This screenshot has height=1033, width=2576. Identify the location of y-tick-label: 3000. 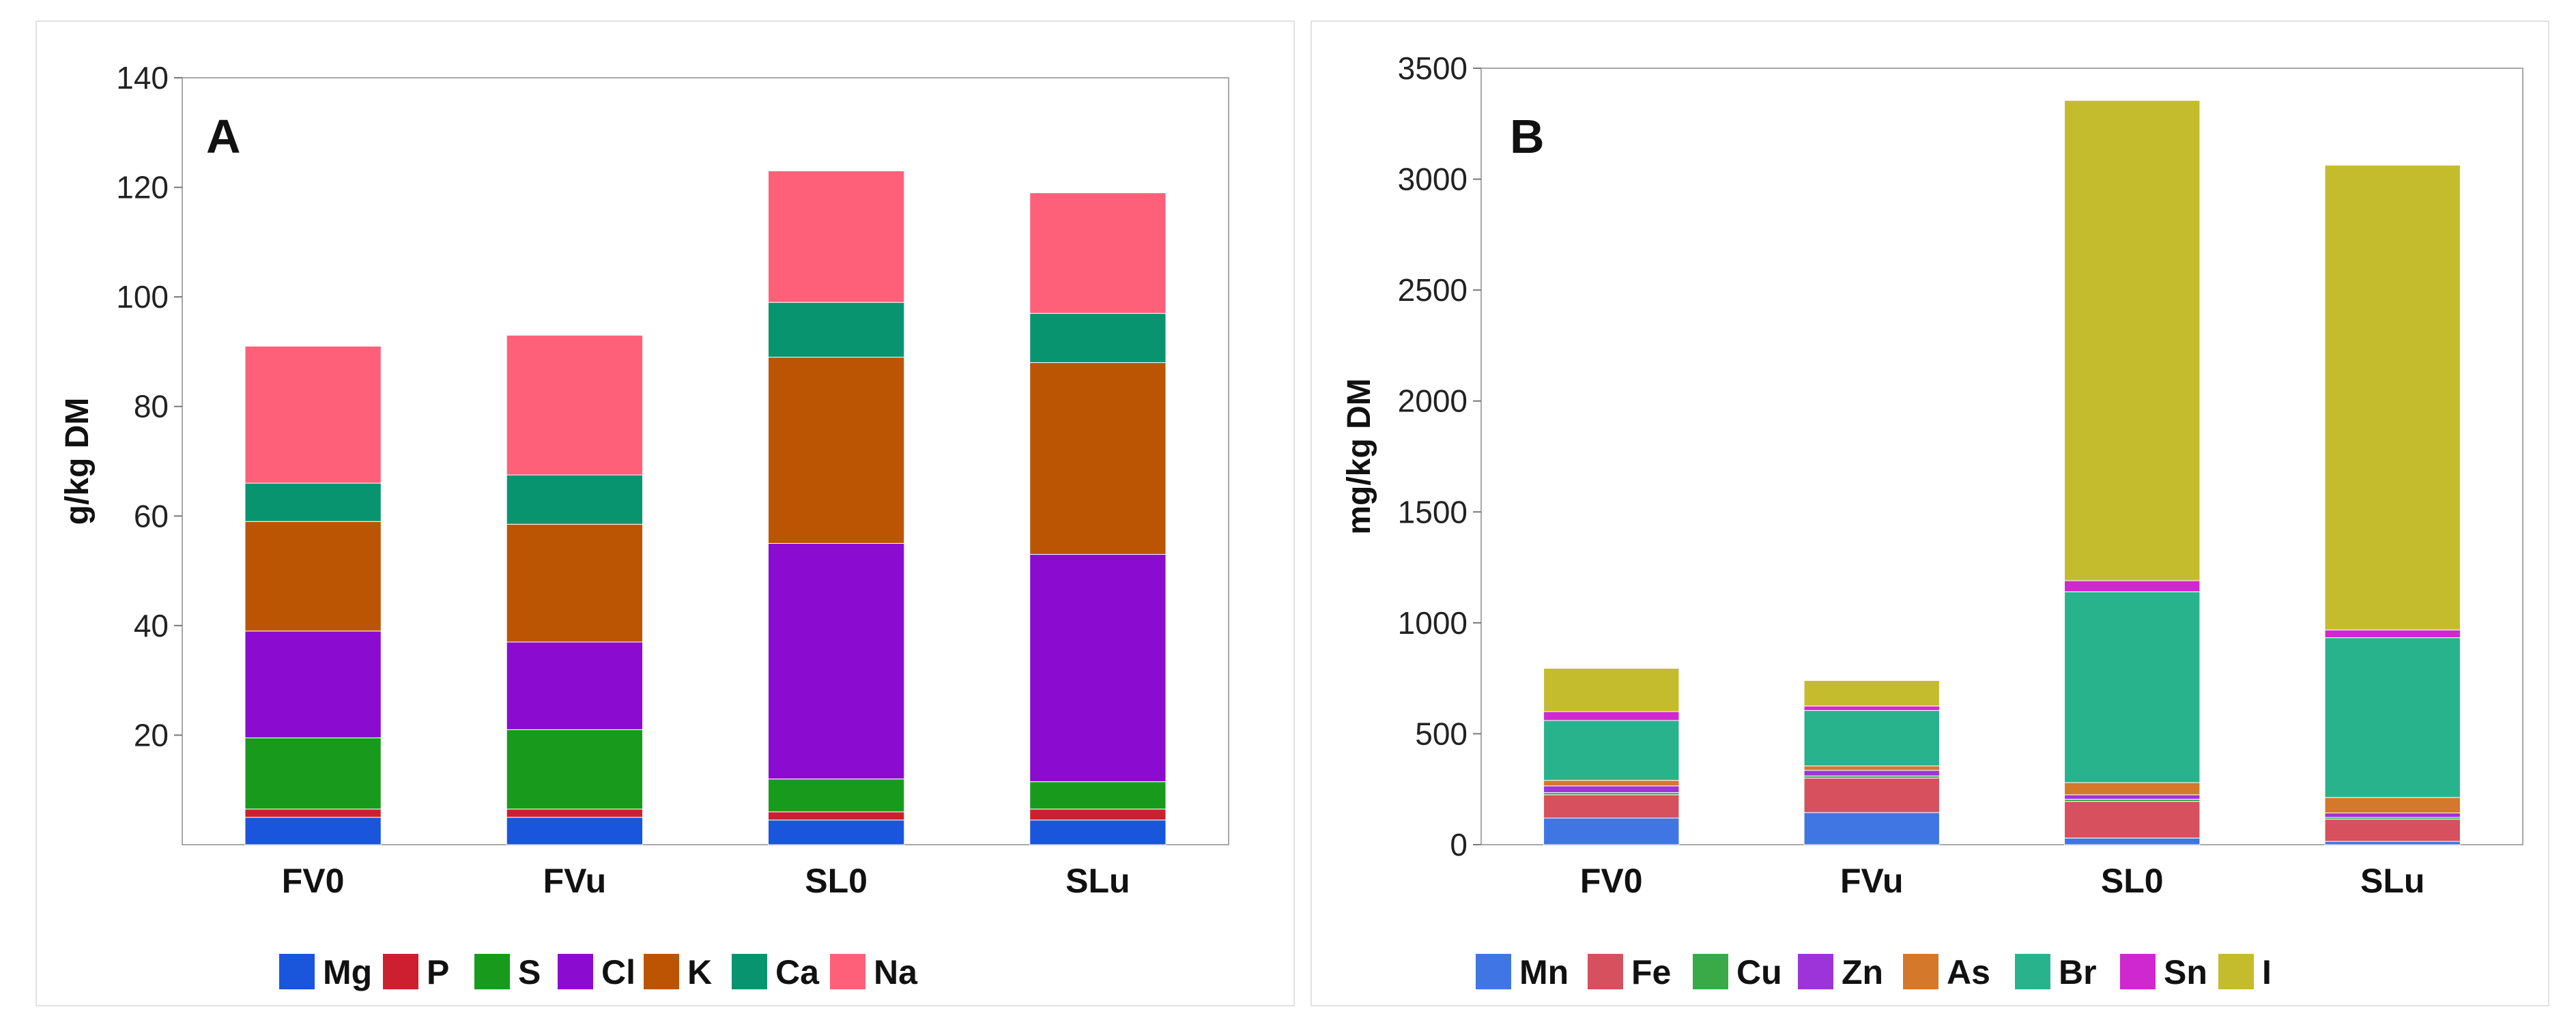
(1433, 179).